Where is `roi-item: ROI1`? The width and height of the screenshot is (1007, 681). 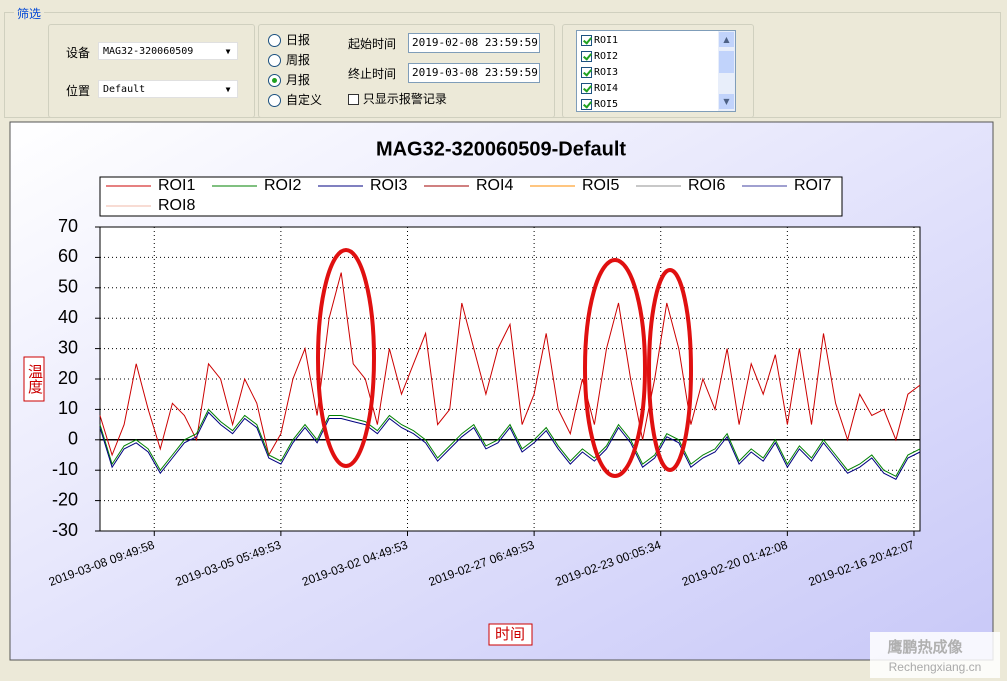
roi-item: ROI1 is located at coordinates (599, 41).